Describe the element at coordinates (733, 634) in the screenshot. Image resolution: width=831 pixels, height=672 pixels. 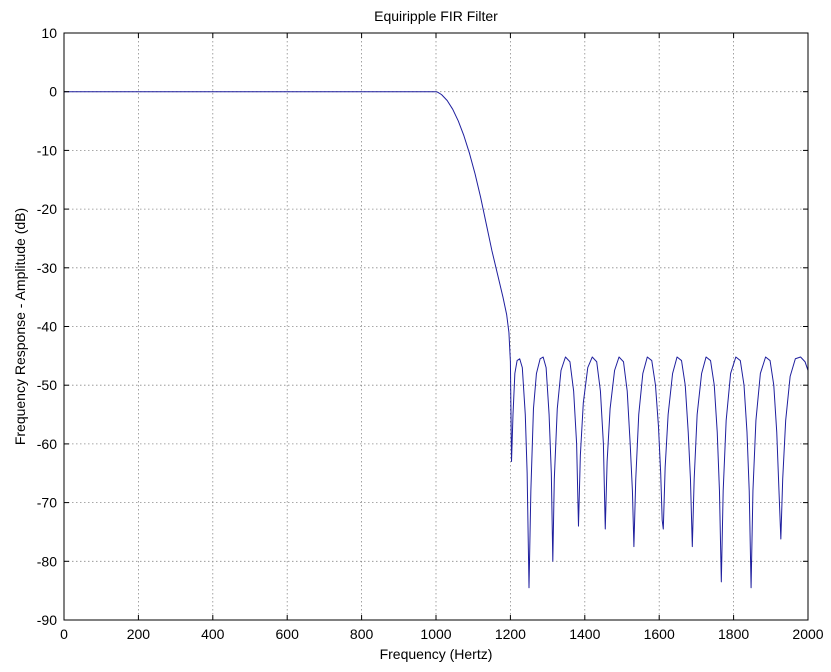
I see `x-tick-label: 1800` at that location.